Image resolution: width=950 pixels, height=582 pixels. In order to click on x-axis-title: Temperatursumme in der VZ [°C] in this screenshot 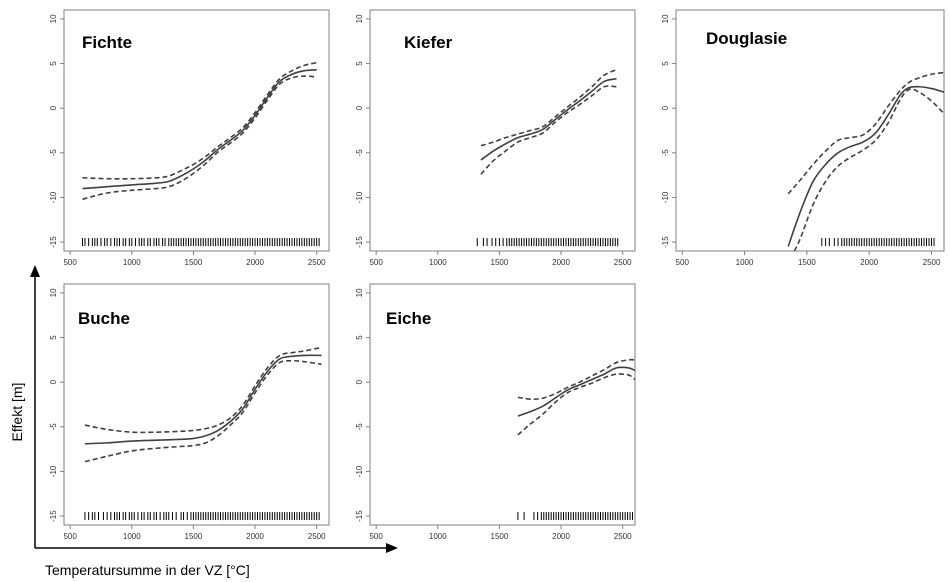, I will do `click(147, 570)`.